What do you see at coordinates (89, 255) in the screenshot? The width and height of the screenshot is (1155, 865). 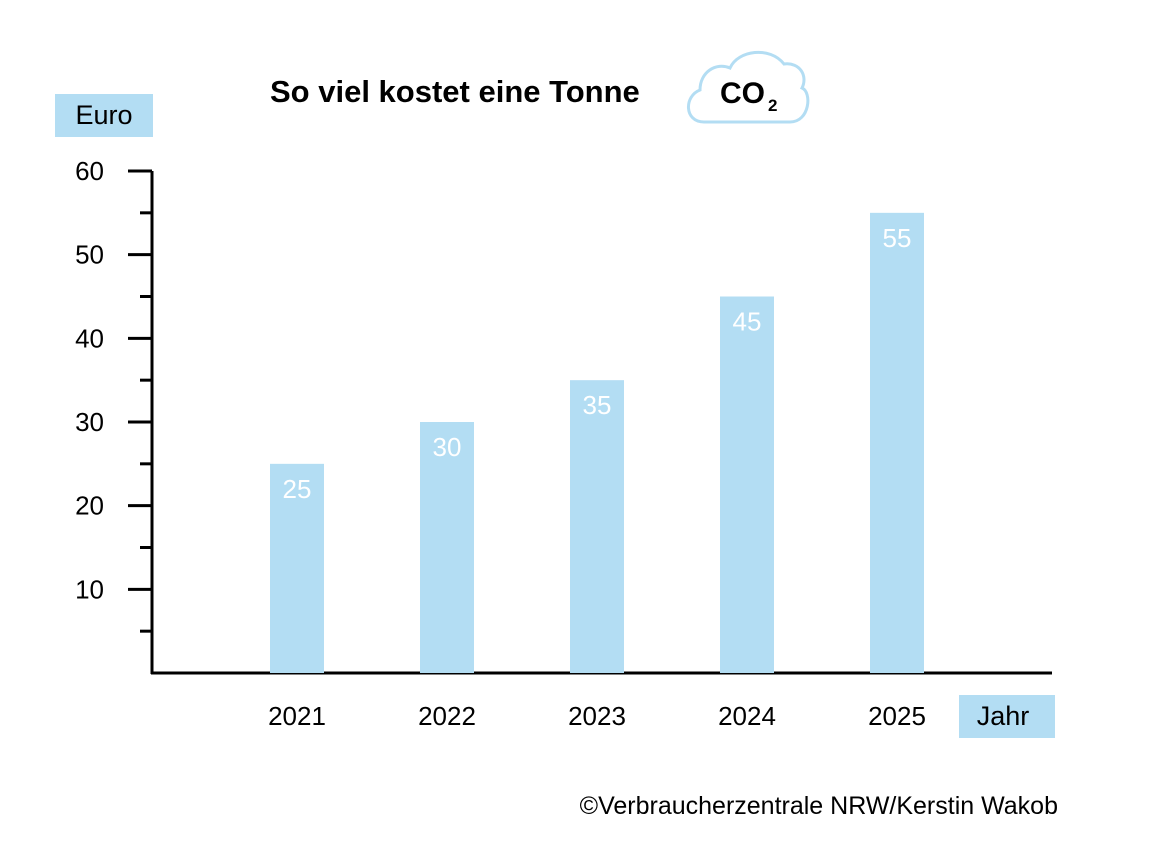 I see `y-tick-label: 50` at bounding box center [89, 255].